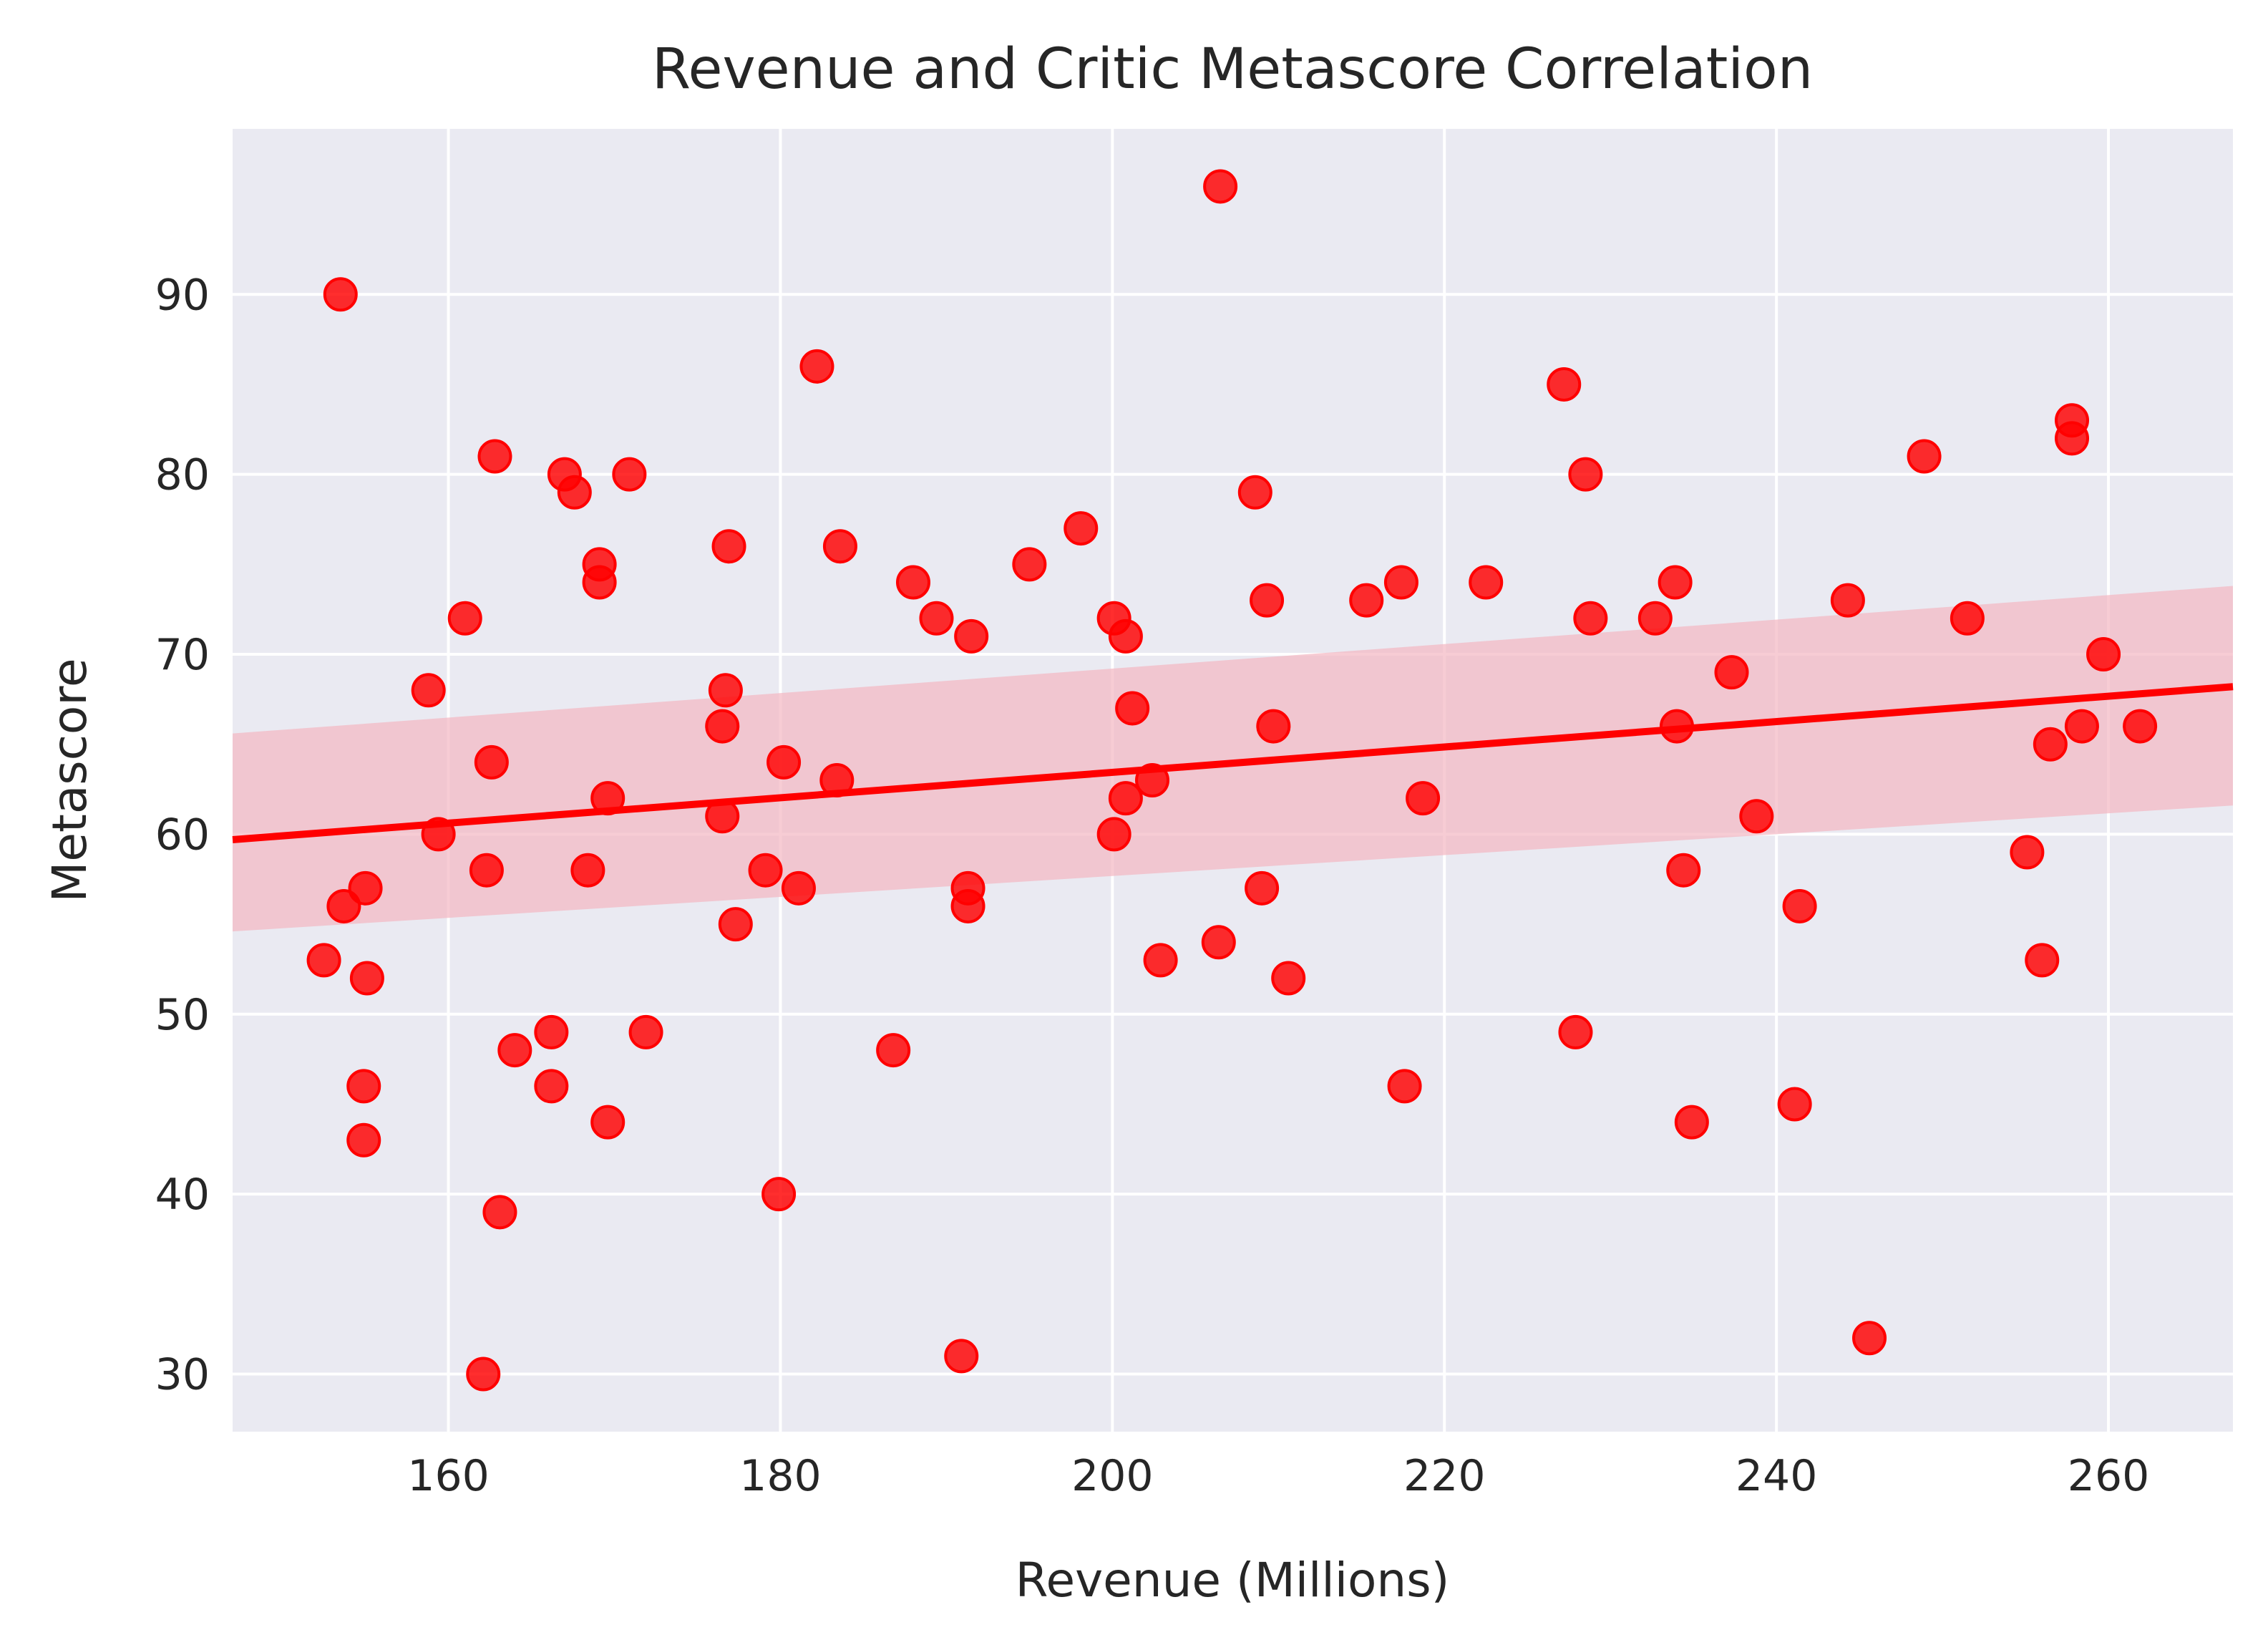  What do you see at coordinates (182, 1375) in the screenshot?
I see `y-tick-label: 30` at bounding box center [182, 1375].